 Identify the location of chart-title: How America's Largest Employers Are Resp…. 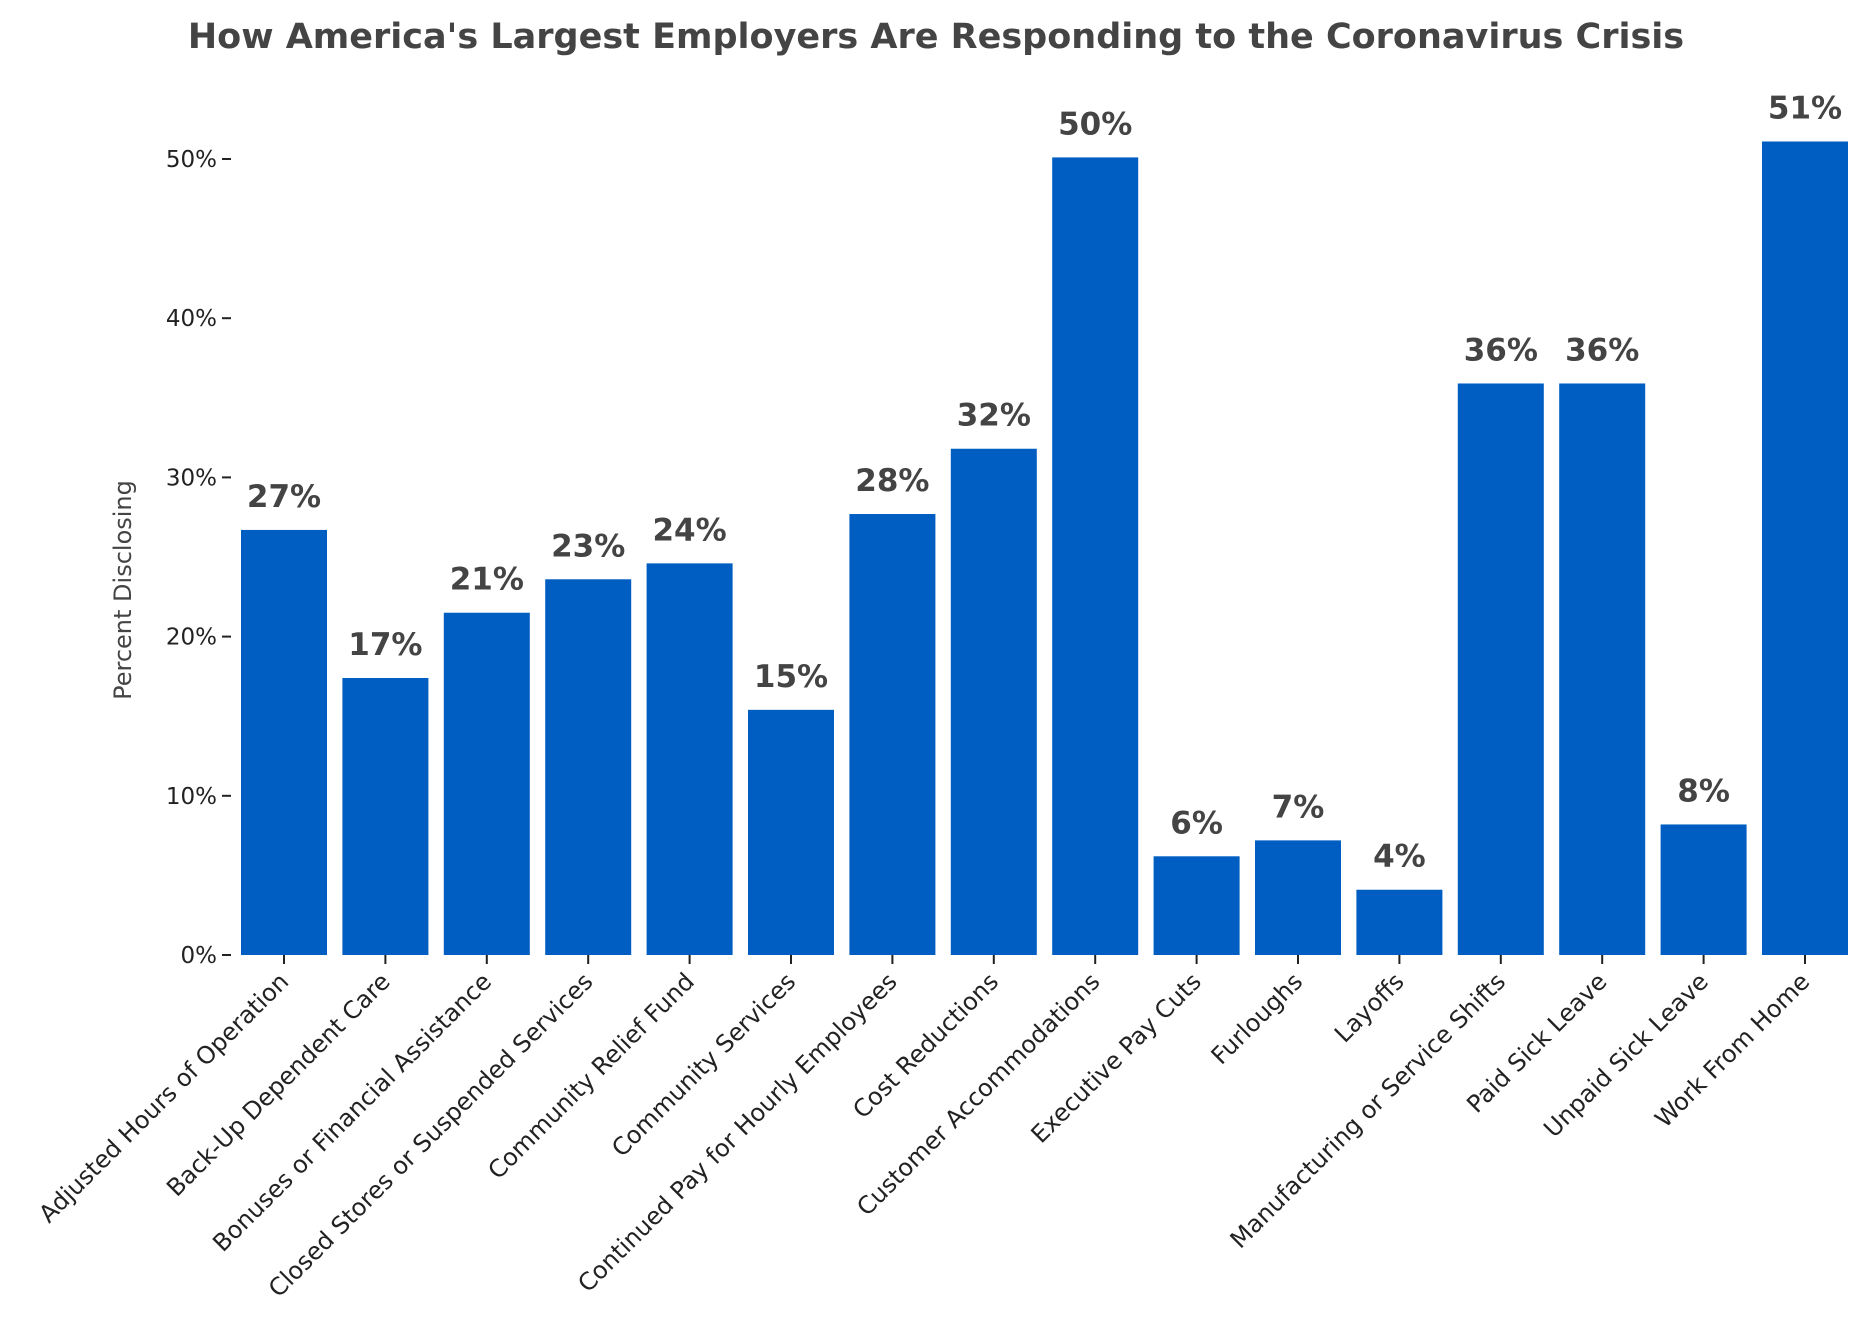
(936, 37).